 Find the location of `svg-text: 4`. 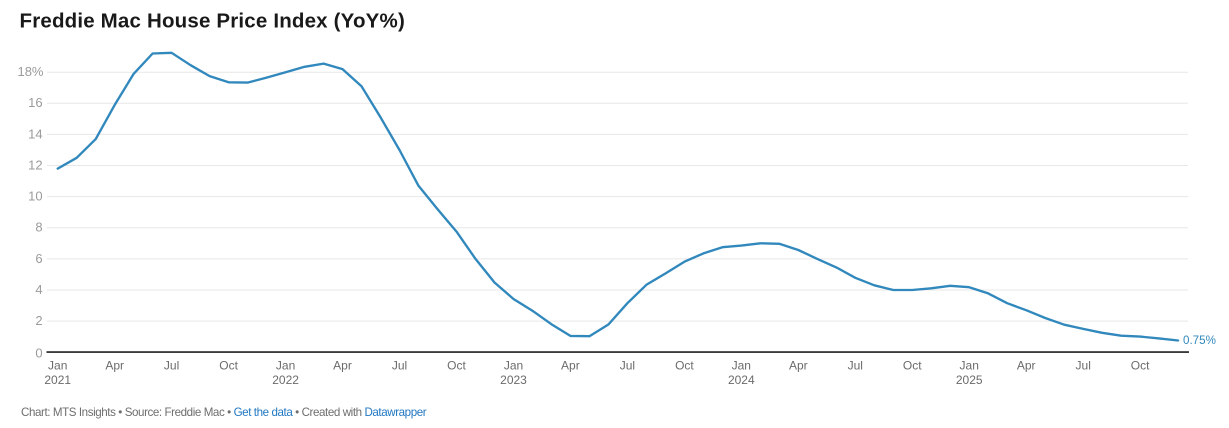

svg-text: 4 is located at coordinates (38, 289).